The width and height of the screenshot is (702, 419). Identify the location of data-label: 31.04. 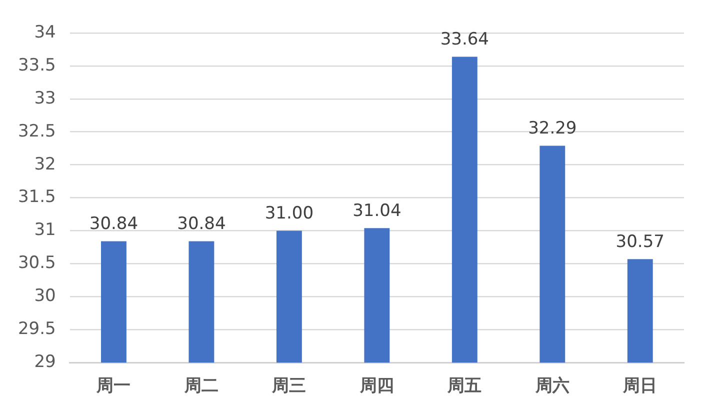
(377, 211).